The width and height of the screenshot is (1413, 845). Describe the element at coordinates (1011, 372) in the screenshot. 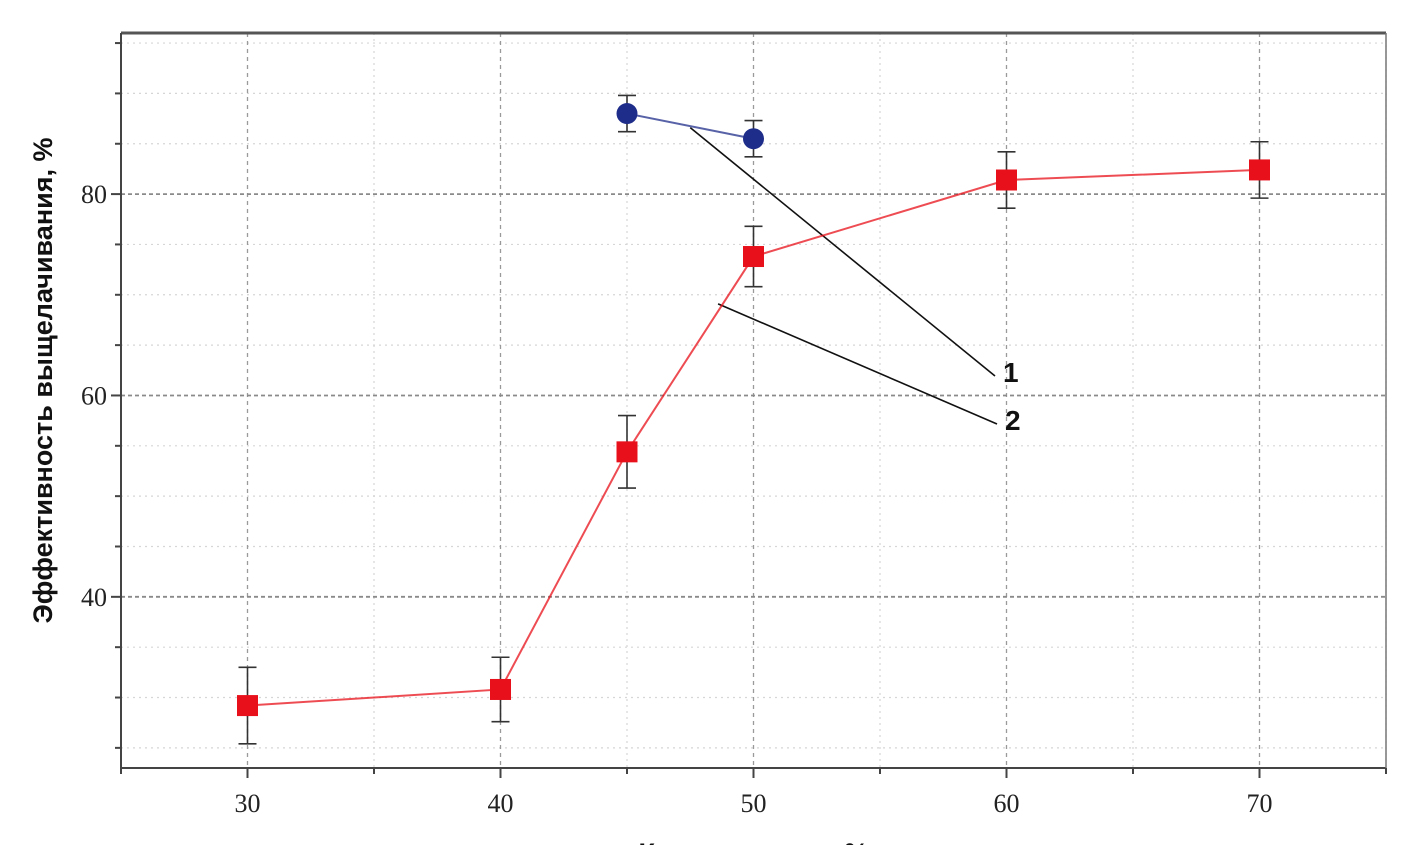

I see `annotation-label-1: 1` at that location.